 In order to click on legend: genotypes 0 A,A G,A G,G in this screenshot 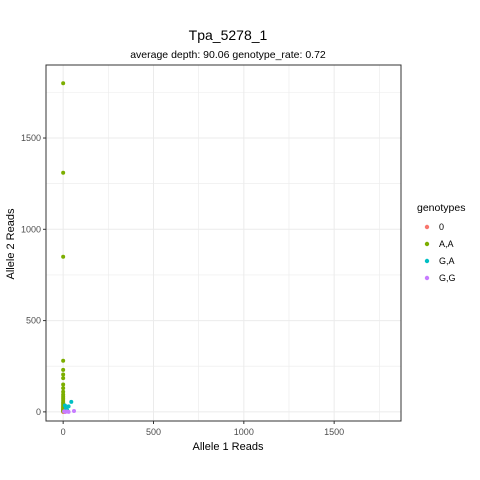, I will do `click(441, 242)`.